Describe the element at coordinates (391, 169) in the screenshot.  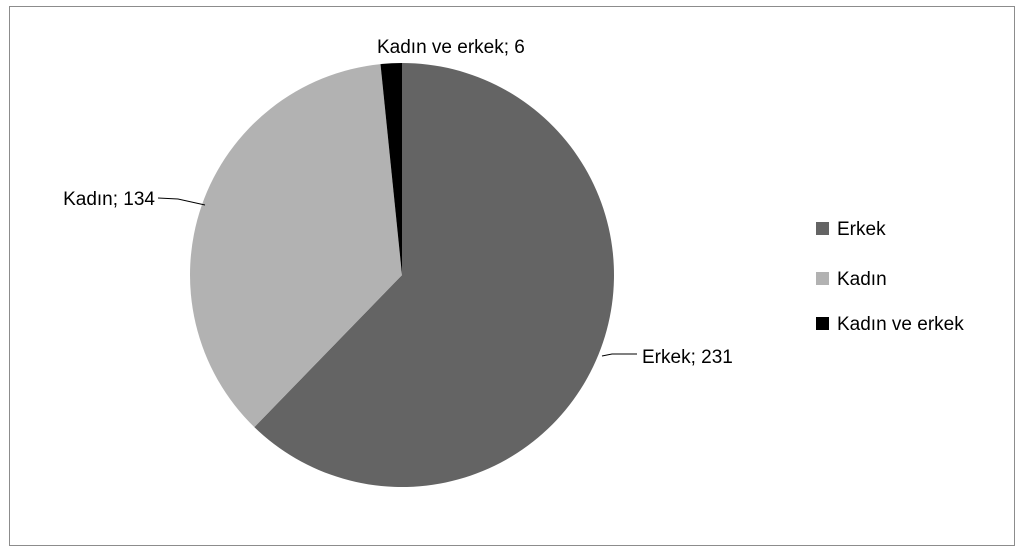
I see `pie-slice-kadin-ve-erkek` at that location.